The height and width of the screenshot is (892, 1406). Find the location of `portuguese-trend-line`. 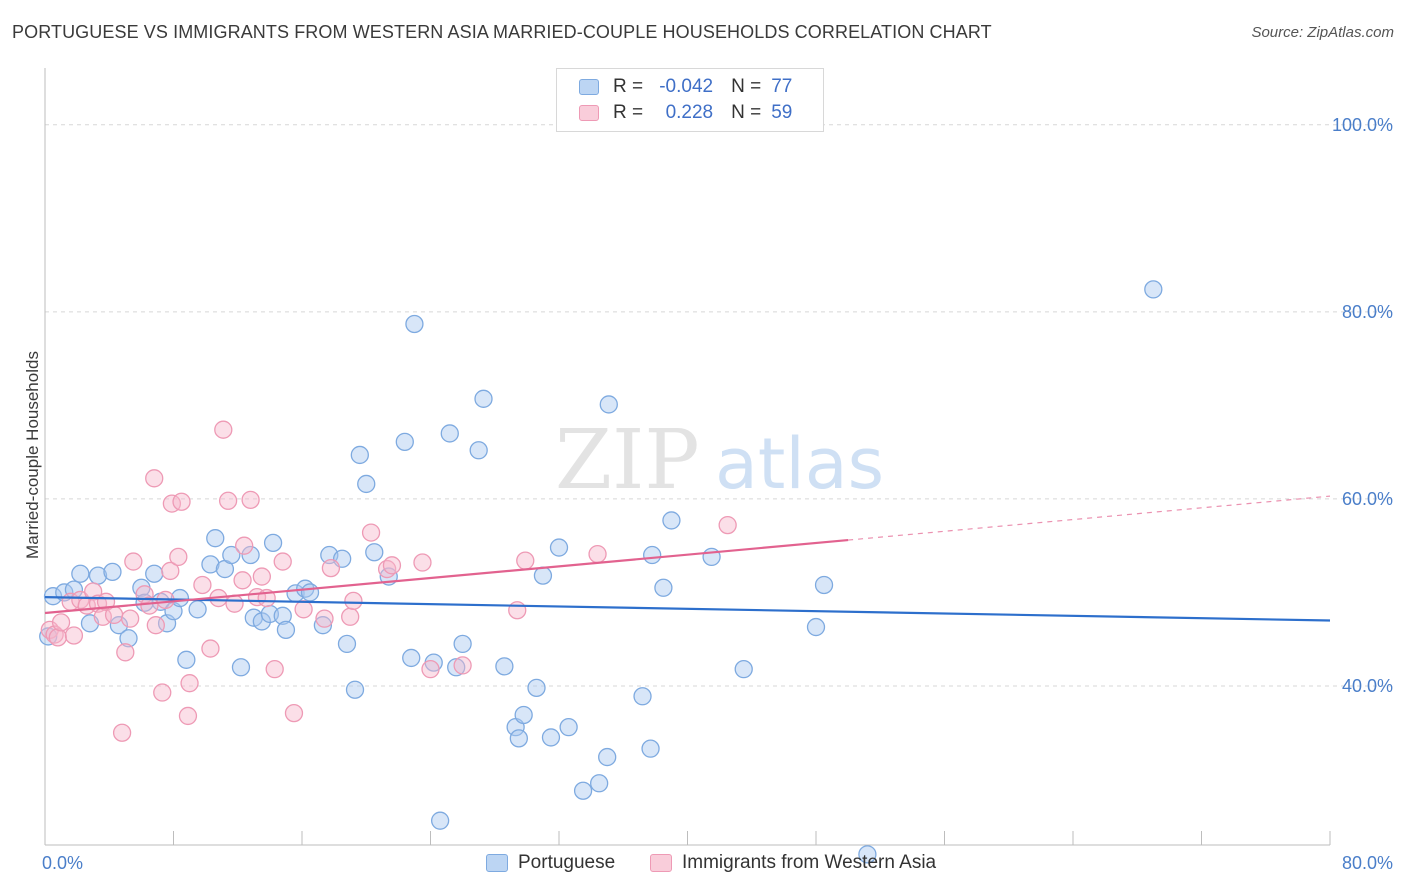

portuguese-trend-line is located at coordinates (687, 609).